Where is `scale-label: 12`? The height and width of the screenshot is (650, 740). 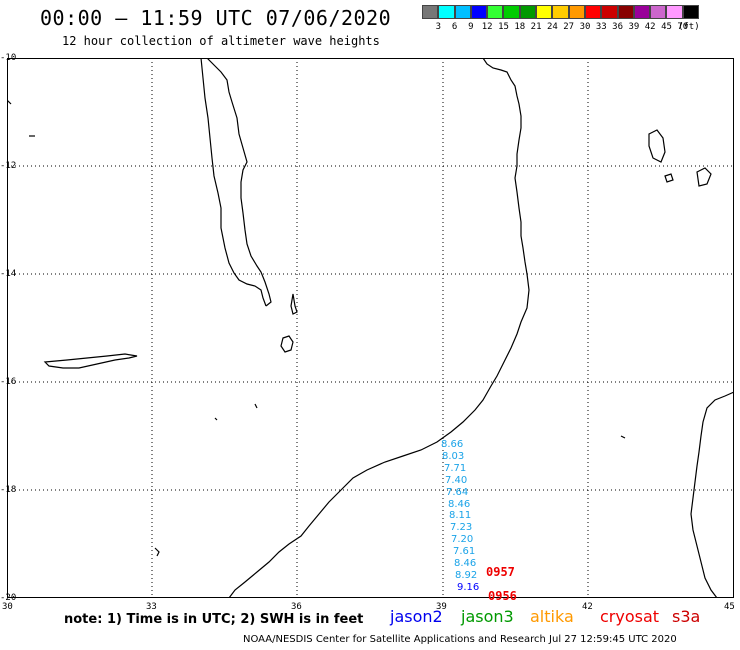 scale-label: 12 is located at coordinates (487, 27).